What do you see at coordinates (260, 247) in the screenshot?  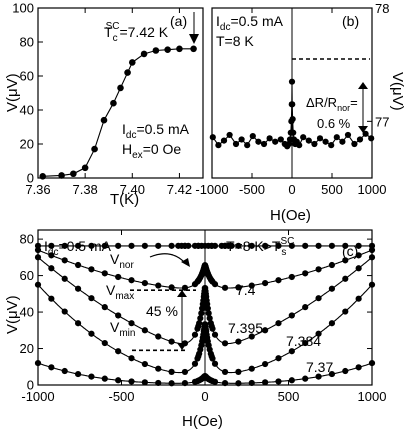 I see `panel-c-temp-annotation: T=8 K>TSC s` at bounding box center [260, 247].